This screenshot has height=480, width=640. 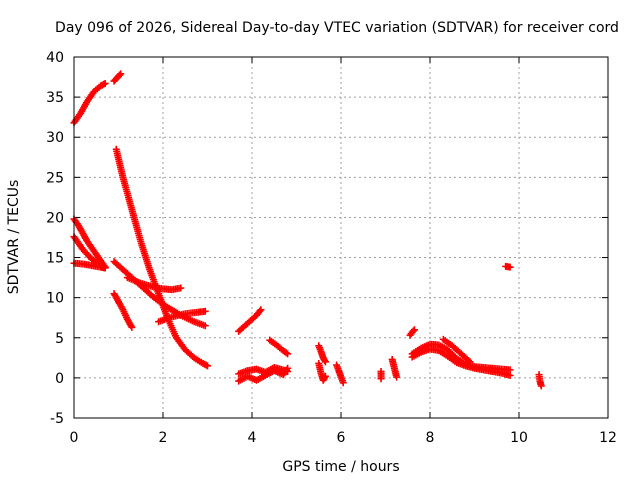 I want to click on x-tick-label: 2, so click(x=163, y=438).